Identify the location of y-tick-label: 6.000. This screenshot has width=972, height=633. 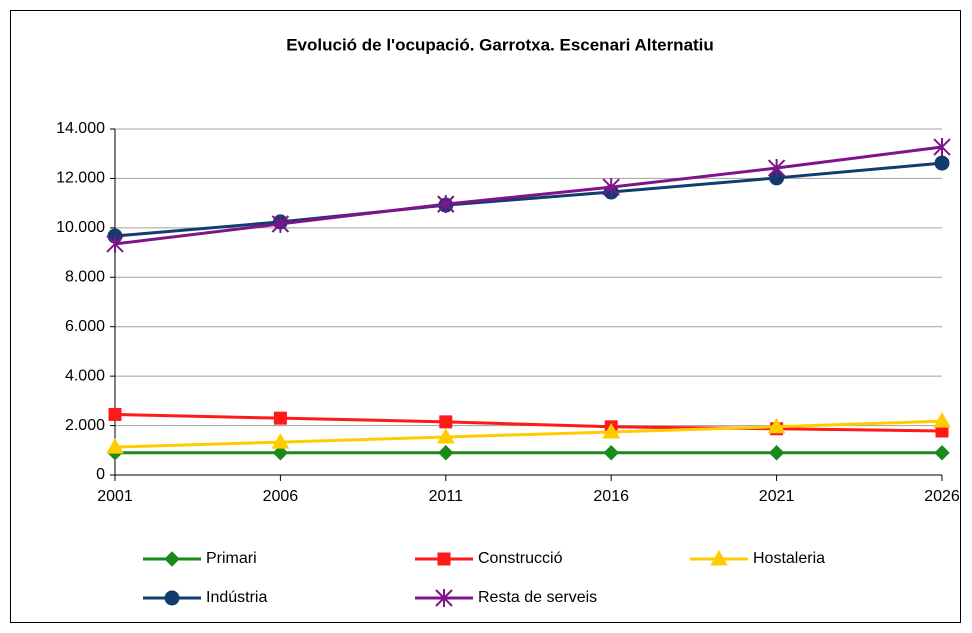
(85, 326).